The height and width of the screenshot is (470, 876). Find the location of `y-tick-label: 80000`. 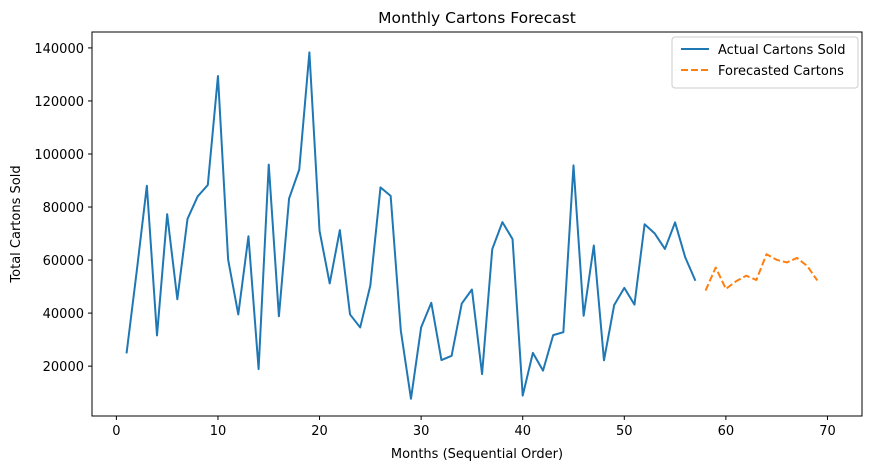

y-tick-label: 80000 is located at coordinates (63, 208).